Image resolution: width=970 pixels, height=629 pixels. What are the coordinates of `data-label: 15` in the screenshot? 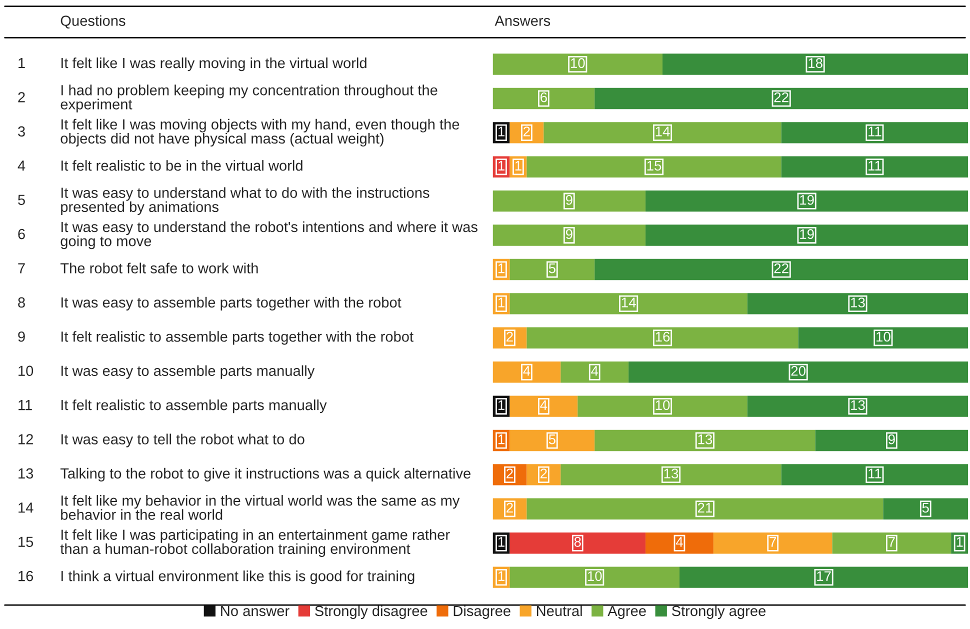 It's located at (654, 165).